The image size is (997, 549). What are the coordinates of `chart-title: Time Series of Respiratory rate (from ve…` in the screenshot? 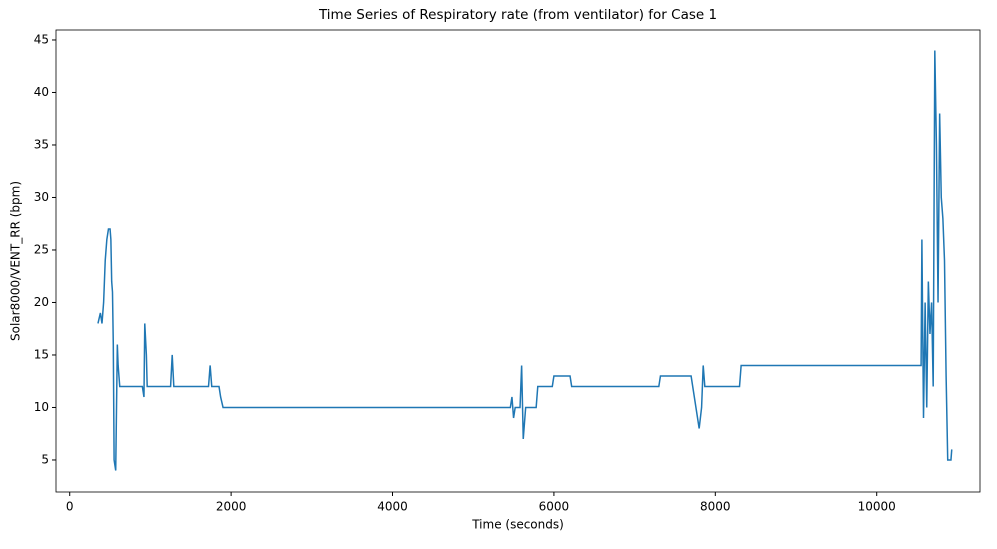 It's located at (517, 15).